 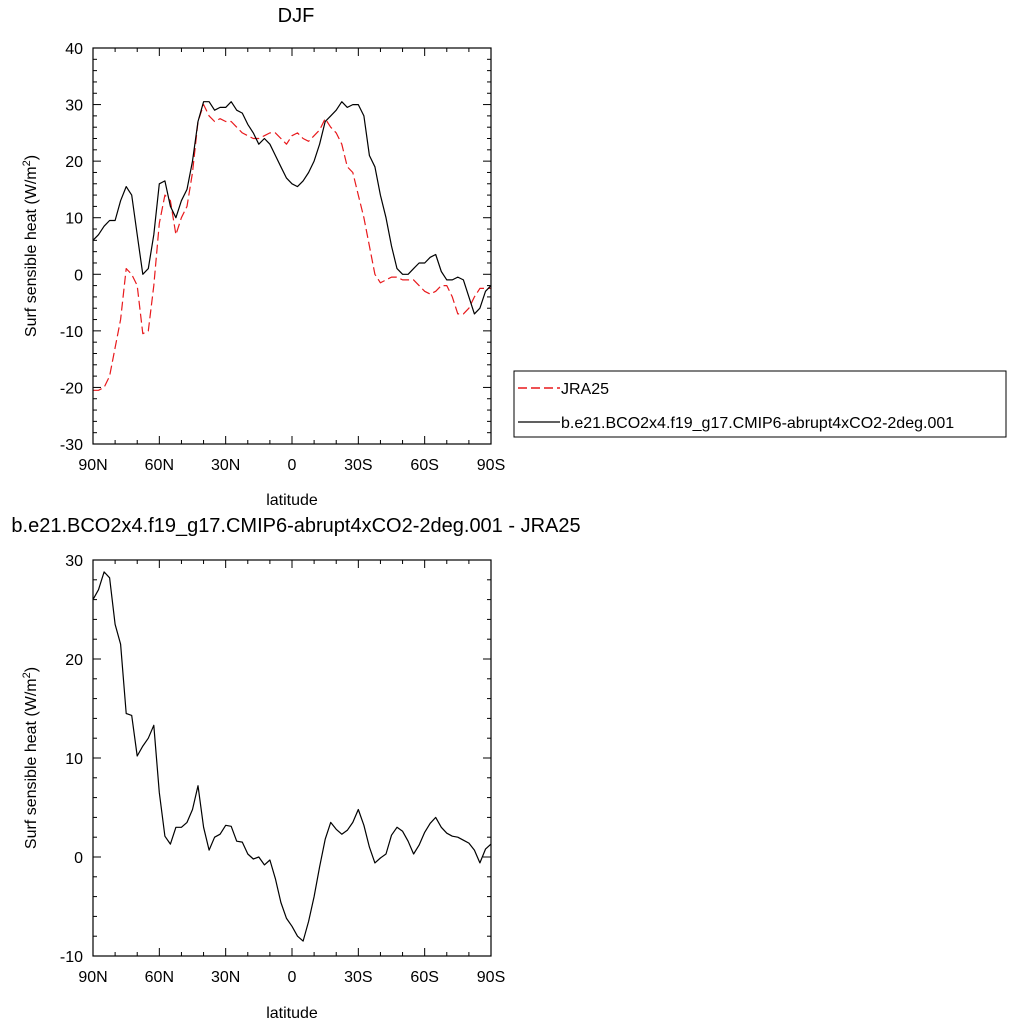 I want to click on y-tick-label: -30, so click(x=71, y=445).